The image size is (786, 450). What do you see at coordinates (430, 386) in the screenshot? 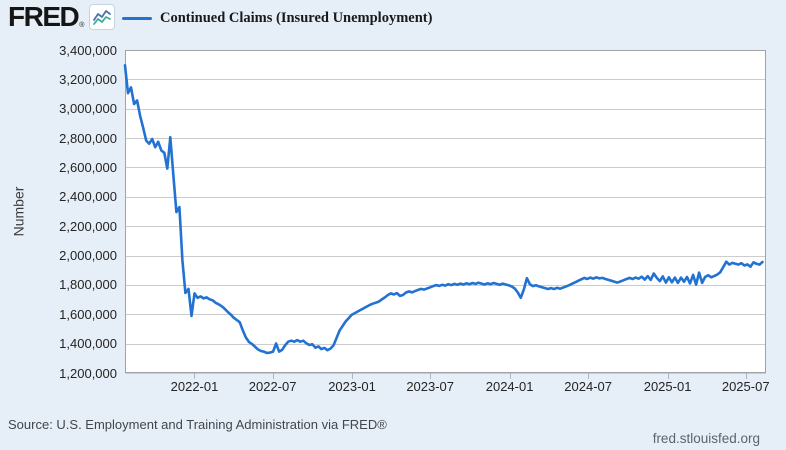
I see `x-tick-label: 2023-07` at bounding box center [430, 386].